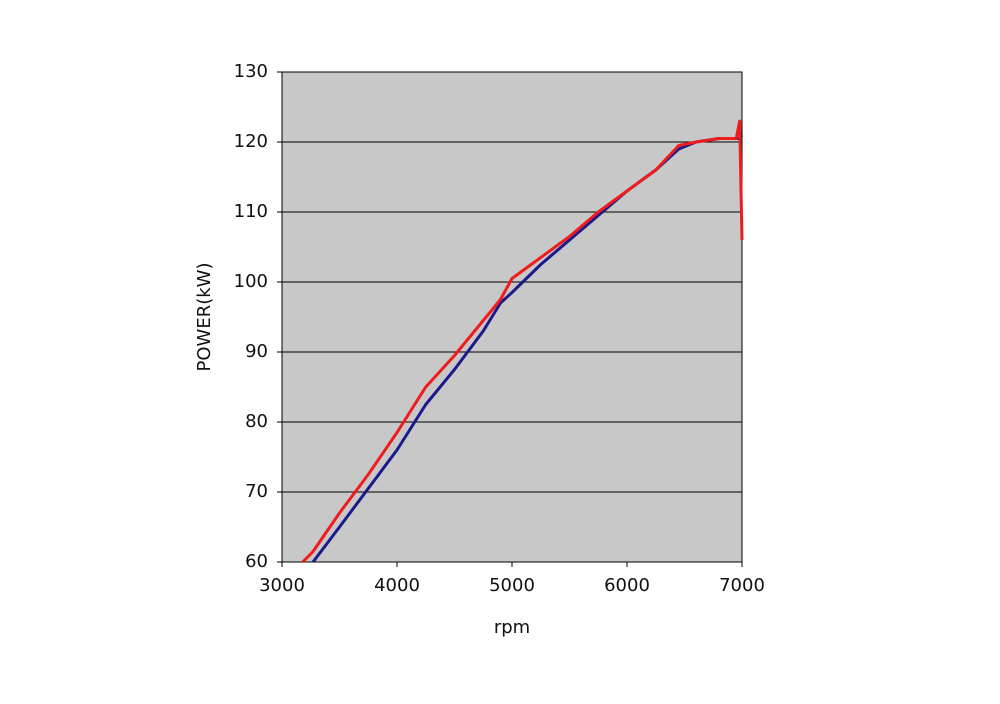 This screenshot has width=1000, height=704. What do you see at coordinates (256, 351) in the screenshot?
I see `y-tick-label: 90` at bounding box center [256, 351].